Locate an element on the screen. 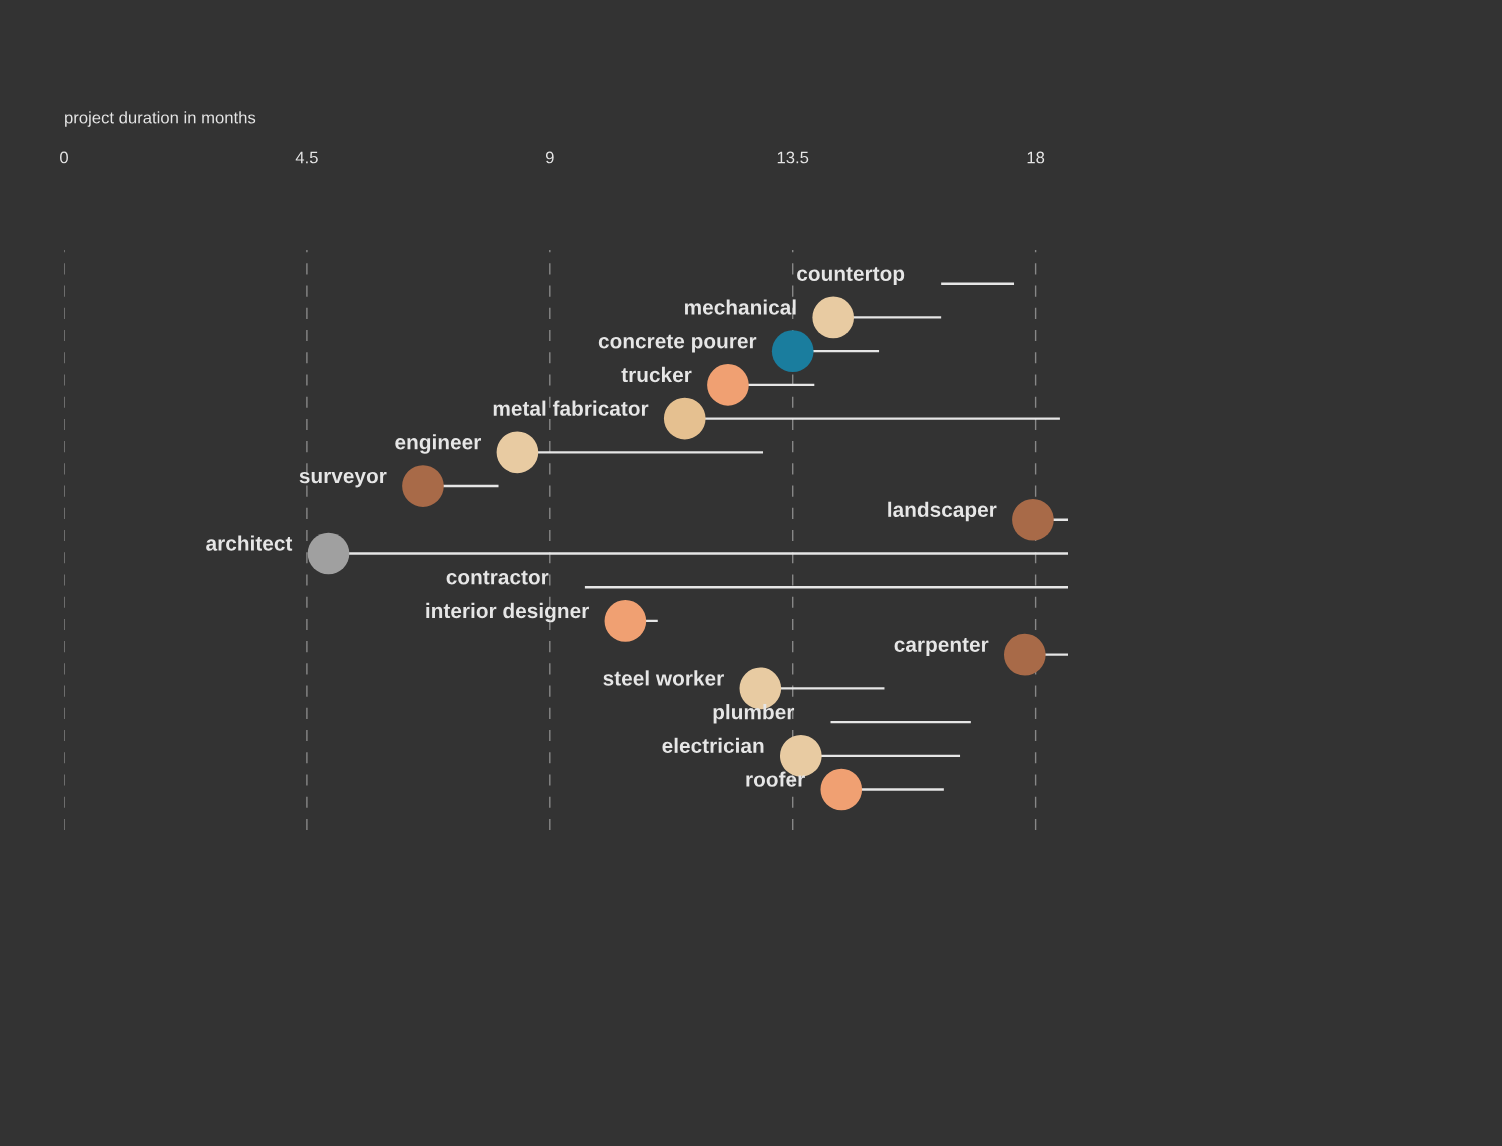  y-tick-label: electrician is located at coordinates (713, 745).